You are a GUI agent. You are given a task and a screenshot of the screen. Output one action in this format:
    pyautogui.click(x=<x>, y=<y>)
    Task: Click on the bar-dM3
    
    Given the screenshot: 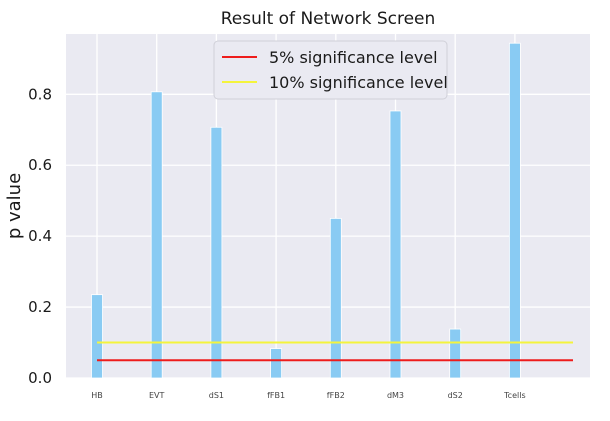 What is the action you would take?
    pyautogui.click(x=395, y=244)
    